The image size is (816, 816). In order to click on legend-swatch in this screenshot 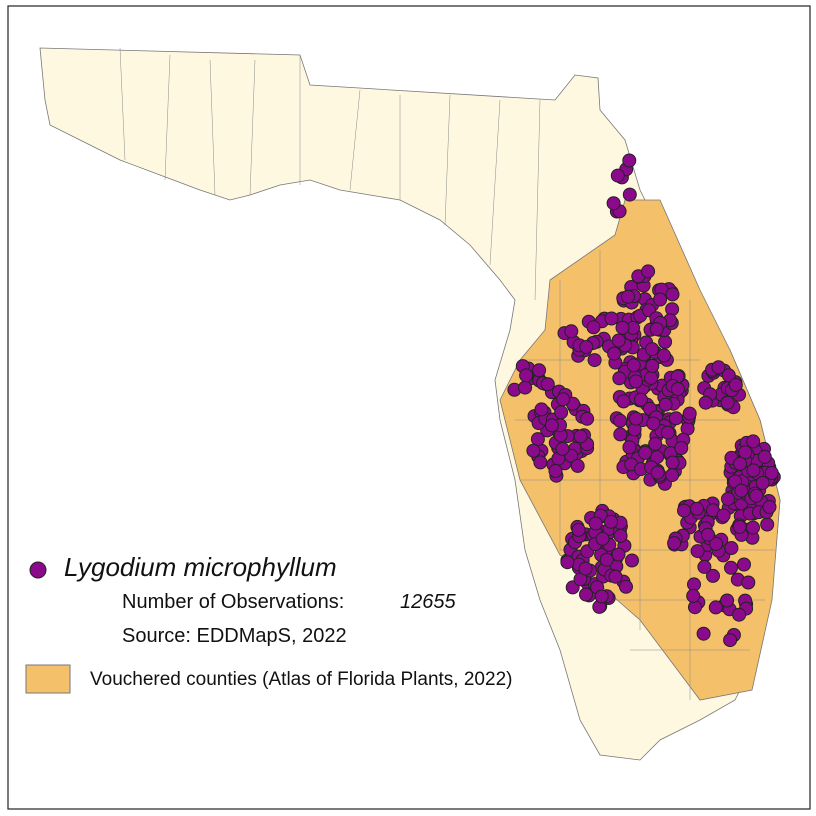, I will do `click(48, 679)`.